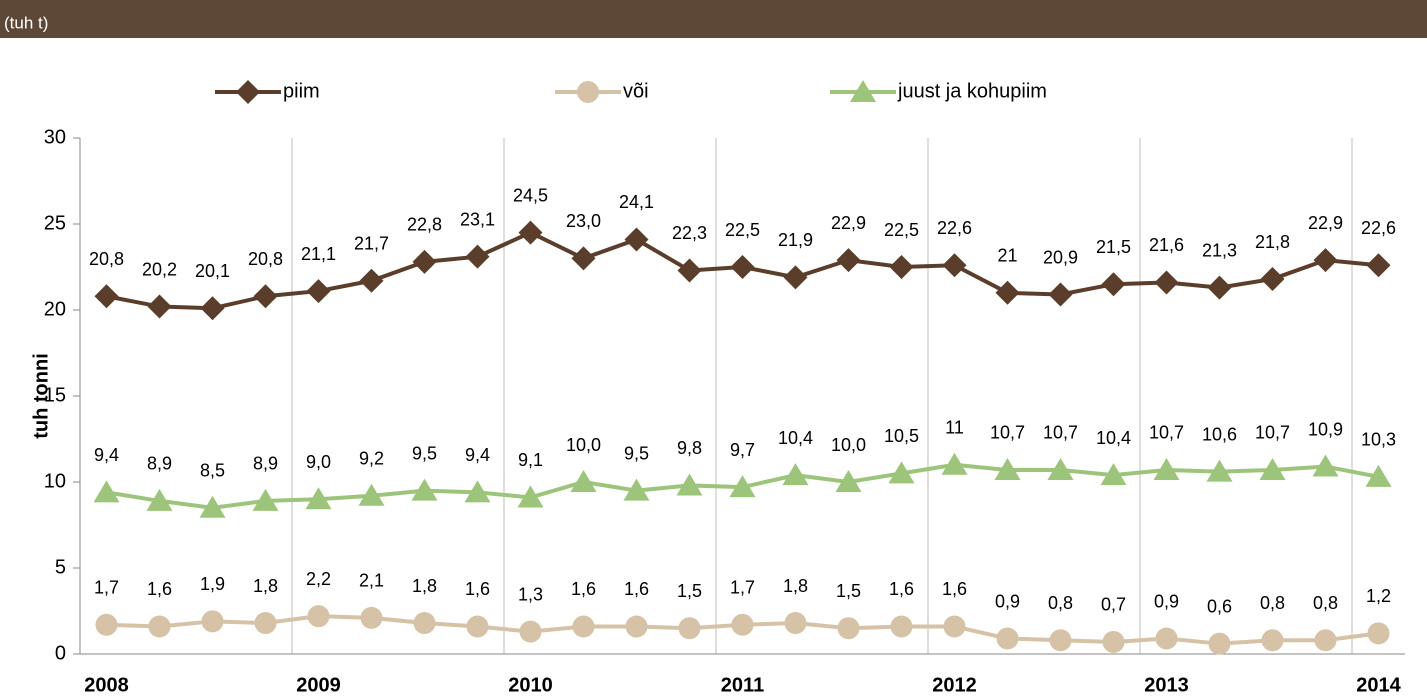  I want to click on data-label: 10,3, so click(1378, 440).